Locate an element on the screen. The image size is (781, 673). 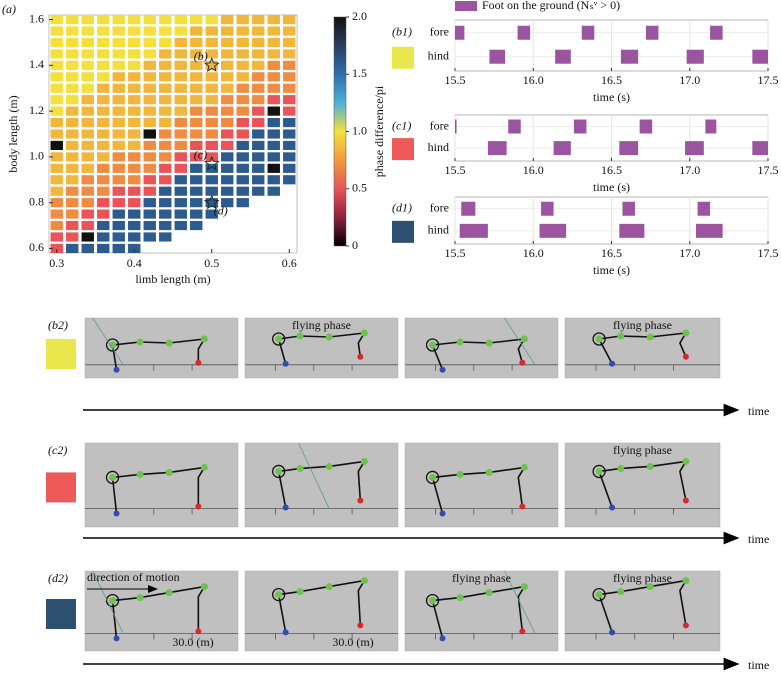
caption: flying phase is located at coordinates (321, 325).